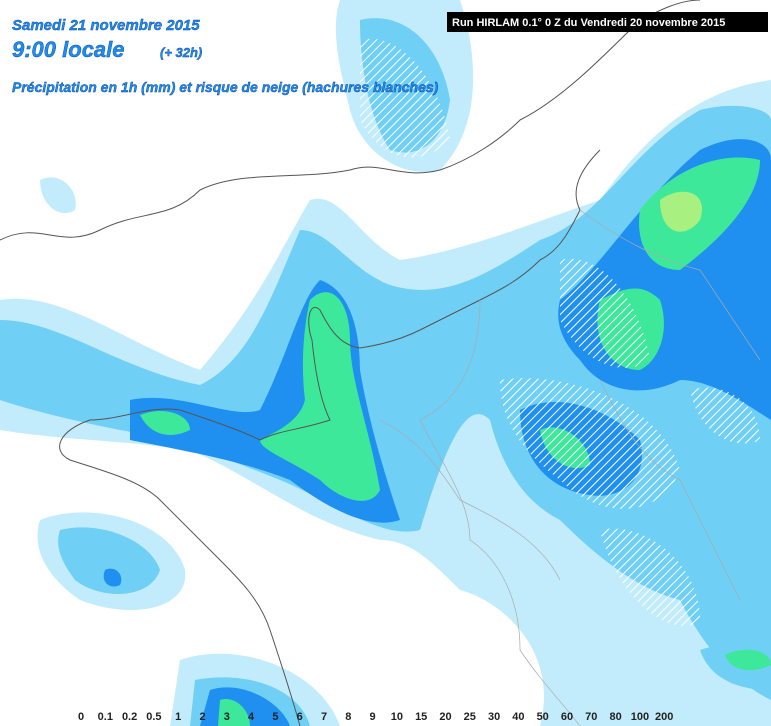  Describe the element at coordinates (105, 717) in the screenshot. I see `legend-tick-label: 0.1` at that location.